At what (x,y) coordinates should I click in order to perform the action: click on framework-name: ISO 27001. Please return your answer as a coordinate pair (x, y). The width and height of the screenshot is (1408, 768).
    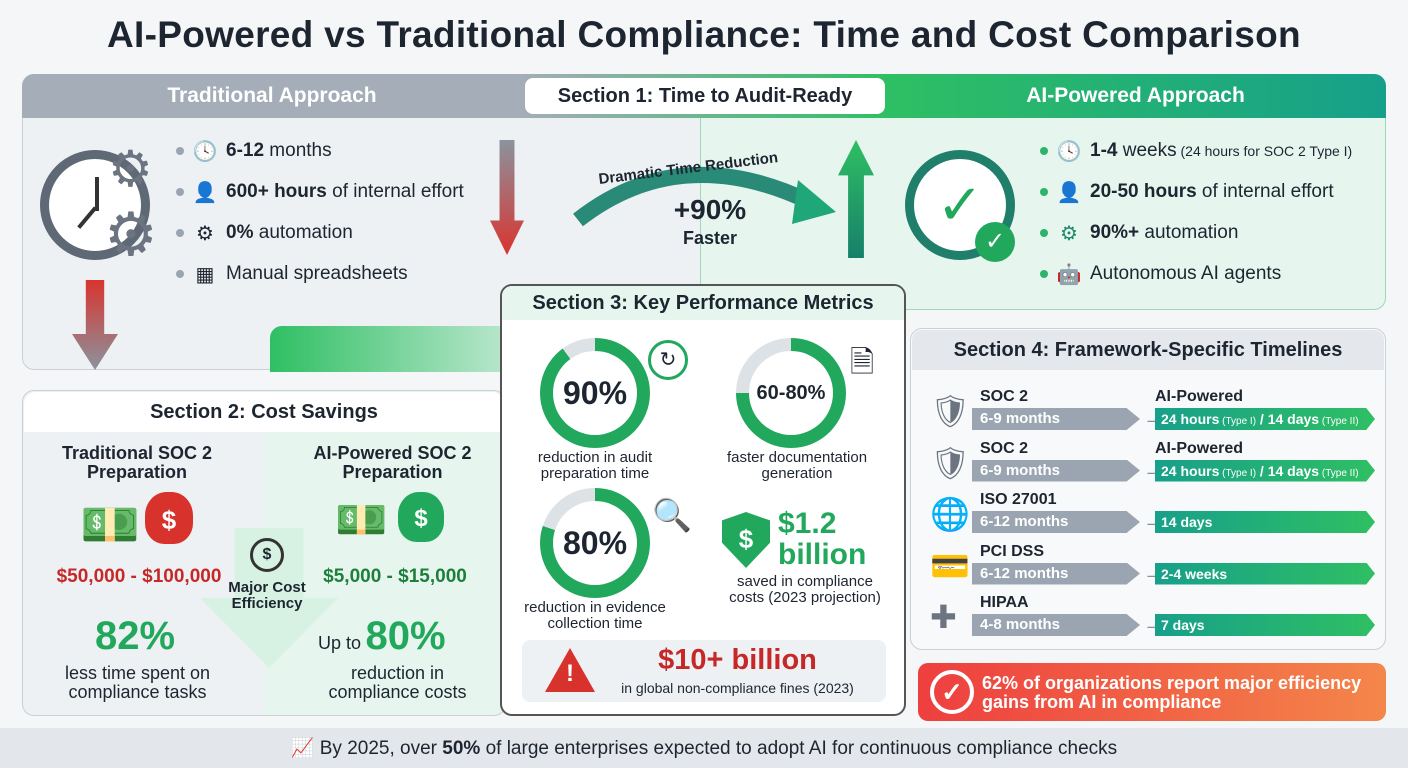
    Looking at the image, I should click on (1018, 499).